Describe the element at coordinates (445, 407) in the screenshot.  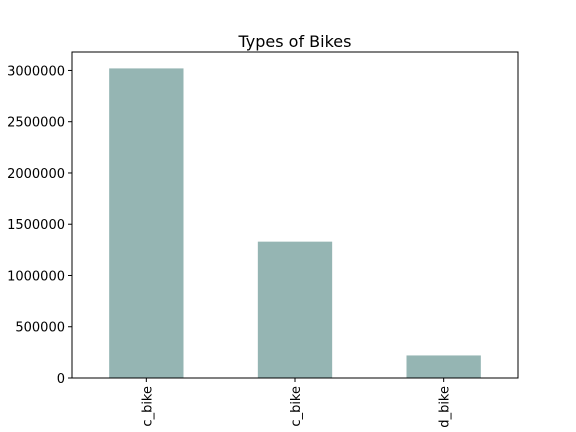
I see `x-tick-label-2: d_bike` at that location.